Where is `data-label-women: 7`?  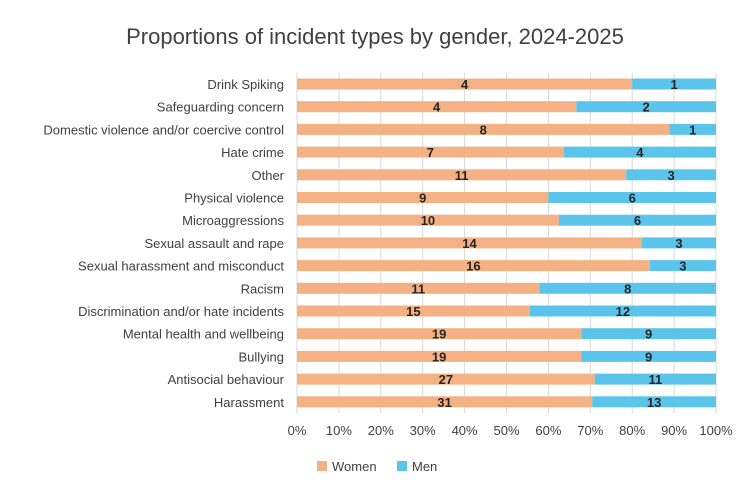
data-label-women: 7 is located at coordinates (430, 152).